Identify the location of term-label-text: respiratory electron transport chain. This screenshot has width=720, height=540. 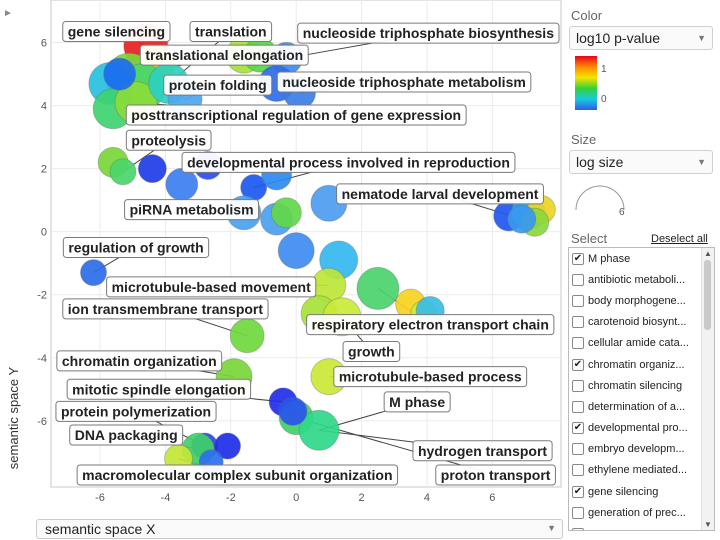
(430, 325).